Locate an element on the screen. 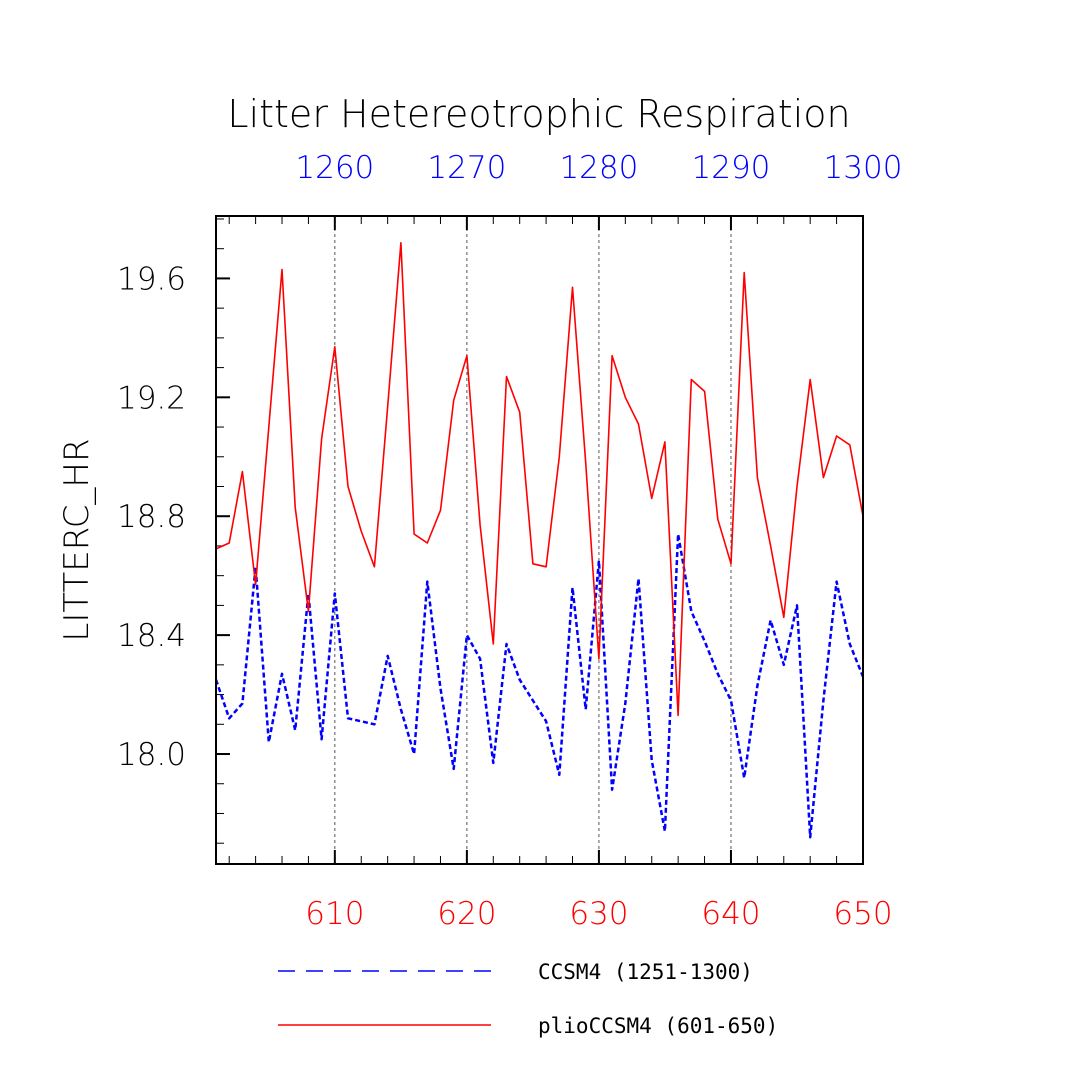  x-top-tick-label: 1300 is located at coordinates (863, 168).